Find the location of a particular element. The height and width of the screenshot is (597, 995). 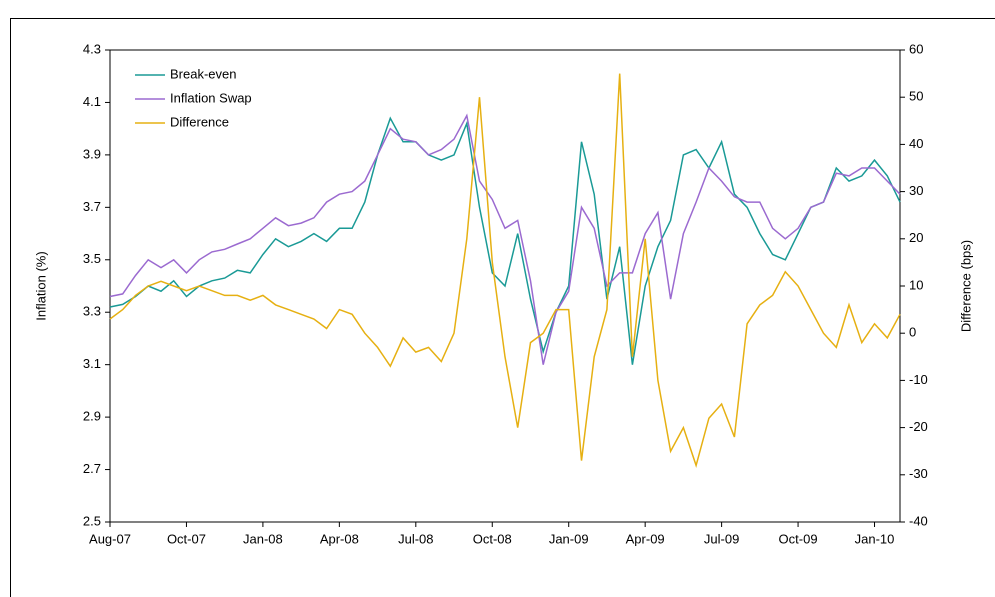

legend-label: Break-even is located at coordinates (203, 73).